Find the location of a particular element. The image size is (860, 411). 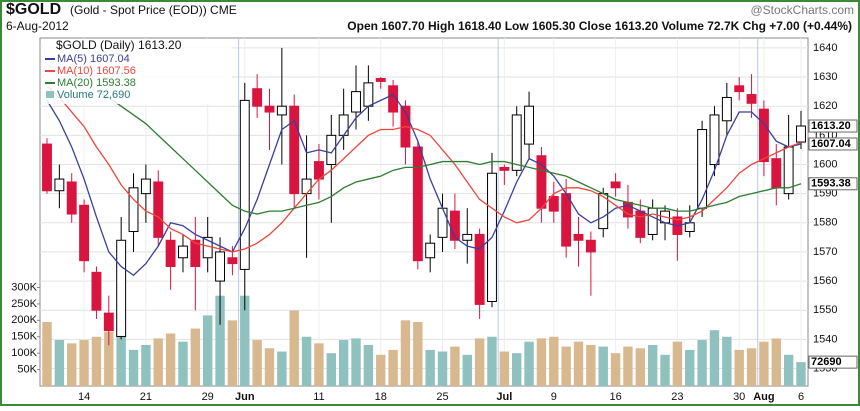

x-tick-label: 6 is located at coordinates (801, 397).